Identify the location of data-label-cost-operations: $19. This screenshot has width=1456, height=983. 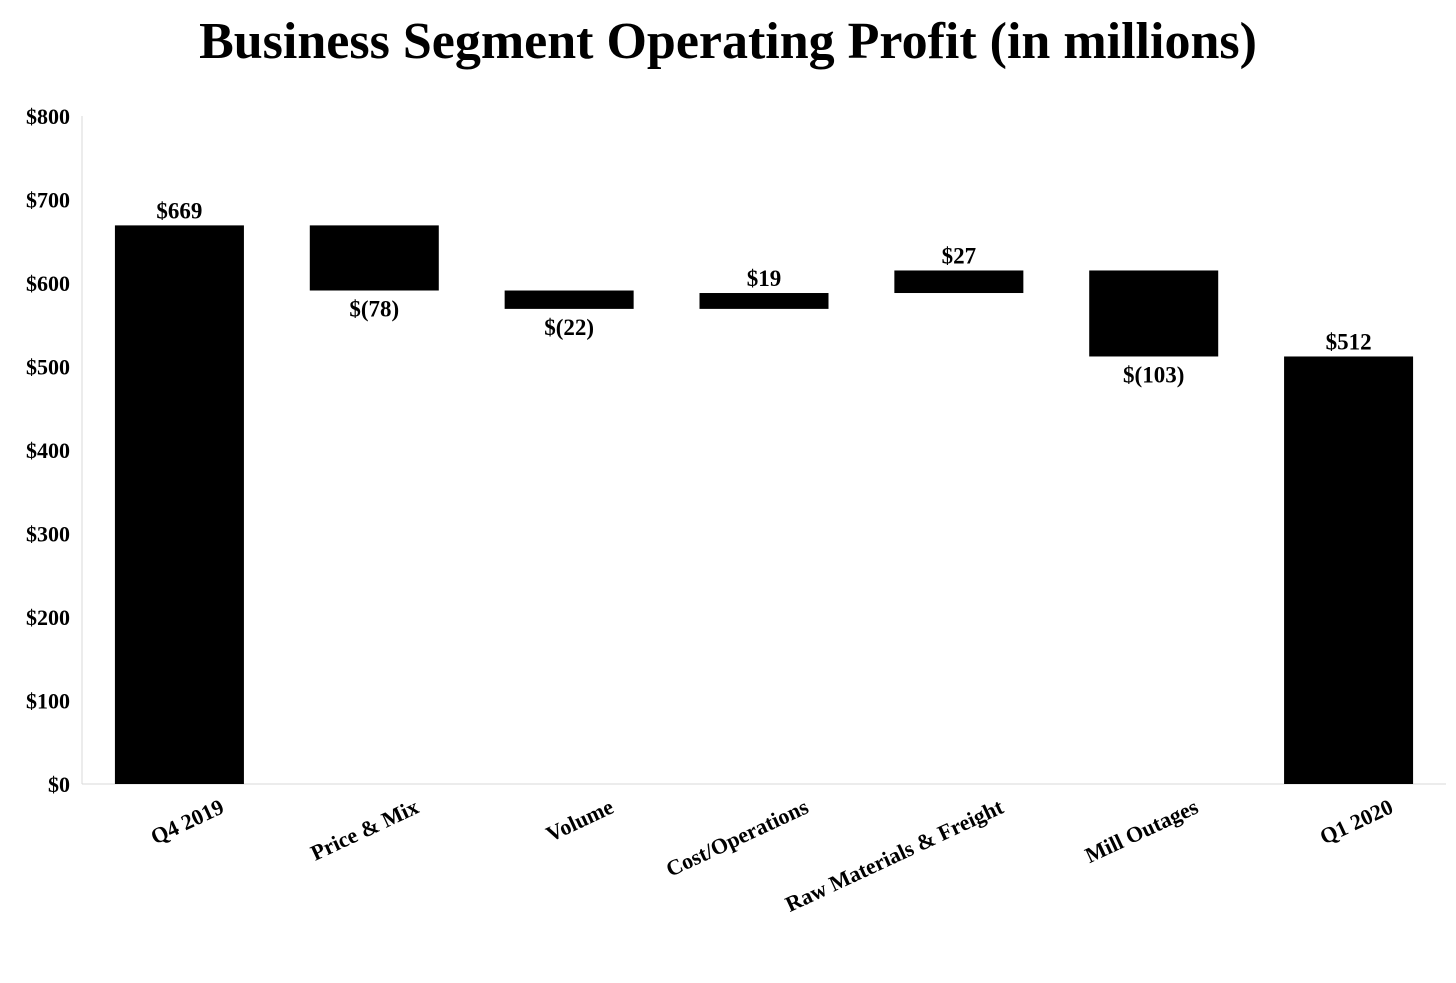
(764, 278).